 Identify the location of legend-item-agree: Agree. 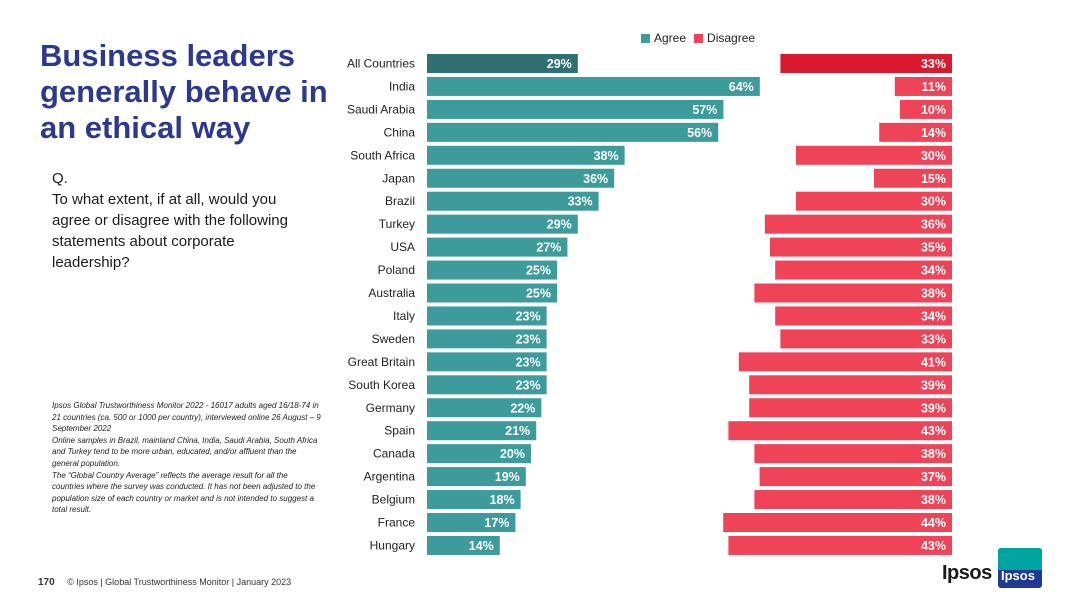
(663, 38).